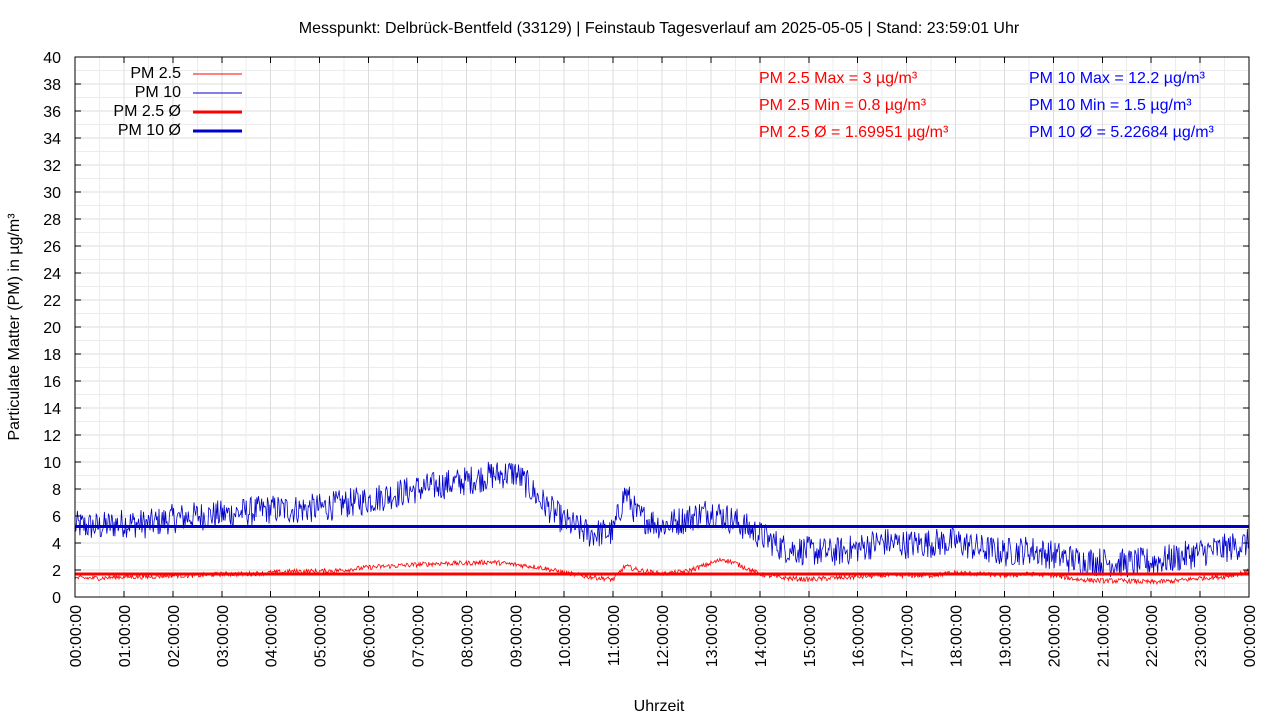 Image resolution: width=1280 pixels, height=720 pixels. I want to click on x-tick-label: 17:00:00, so click(908, 636).